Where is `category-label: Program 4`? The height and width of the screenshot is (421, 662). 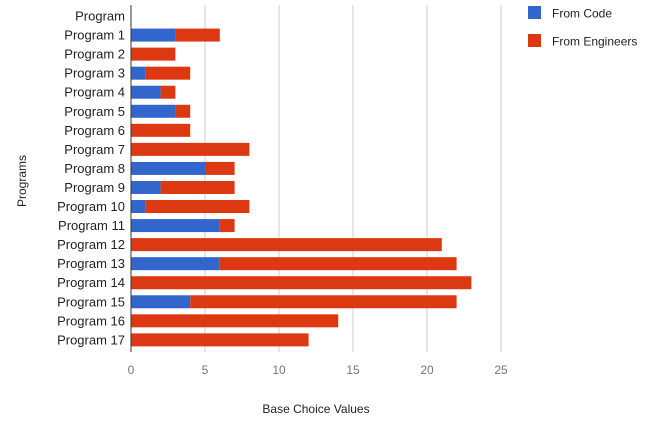
category-label: Program 4 is located at coordinates (94, 92).